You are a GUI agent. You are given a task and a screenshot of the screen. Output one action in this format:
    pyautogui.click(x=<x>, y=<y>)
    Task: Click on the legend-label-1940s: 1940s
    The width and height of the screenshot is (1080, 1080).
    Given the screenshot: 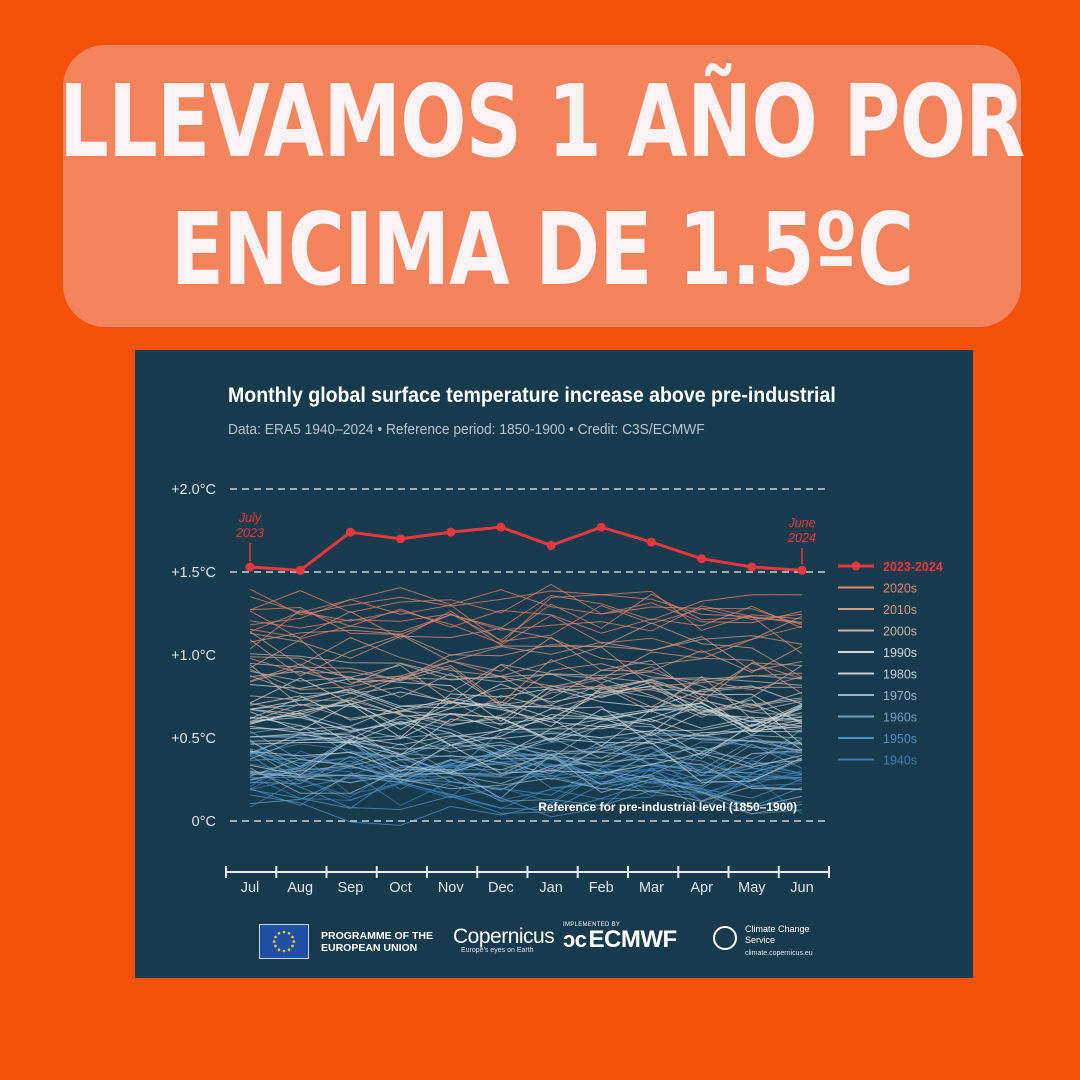 What is the action you would take?
    pyautogui.click(x=900, y=761)
    